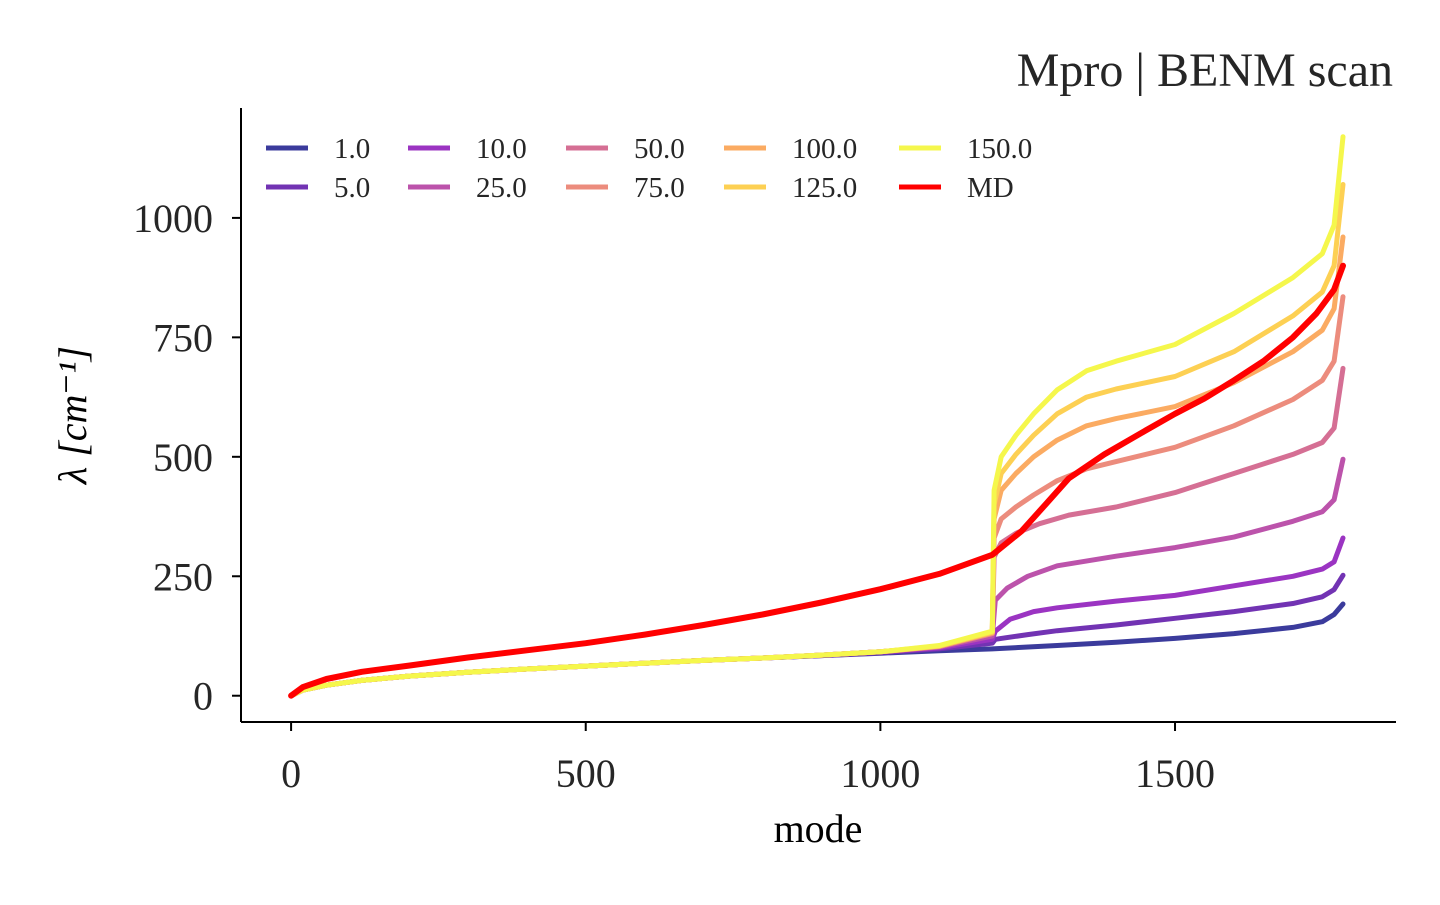 The height and width of the screenshot is (905, 1440). What do you see at coordinates (183, 337) in the screenshot?
I see `y-tick-label: 750` at bounding box center [183, 337].